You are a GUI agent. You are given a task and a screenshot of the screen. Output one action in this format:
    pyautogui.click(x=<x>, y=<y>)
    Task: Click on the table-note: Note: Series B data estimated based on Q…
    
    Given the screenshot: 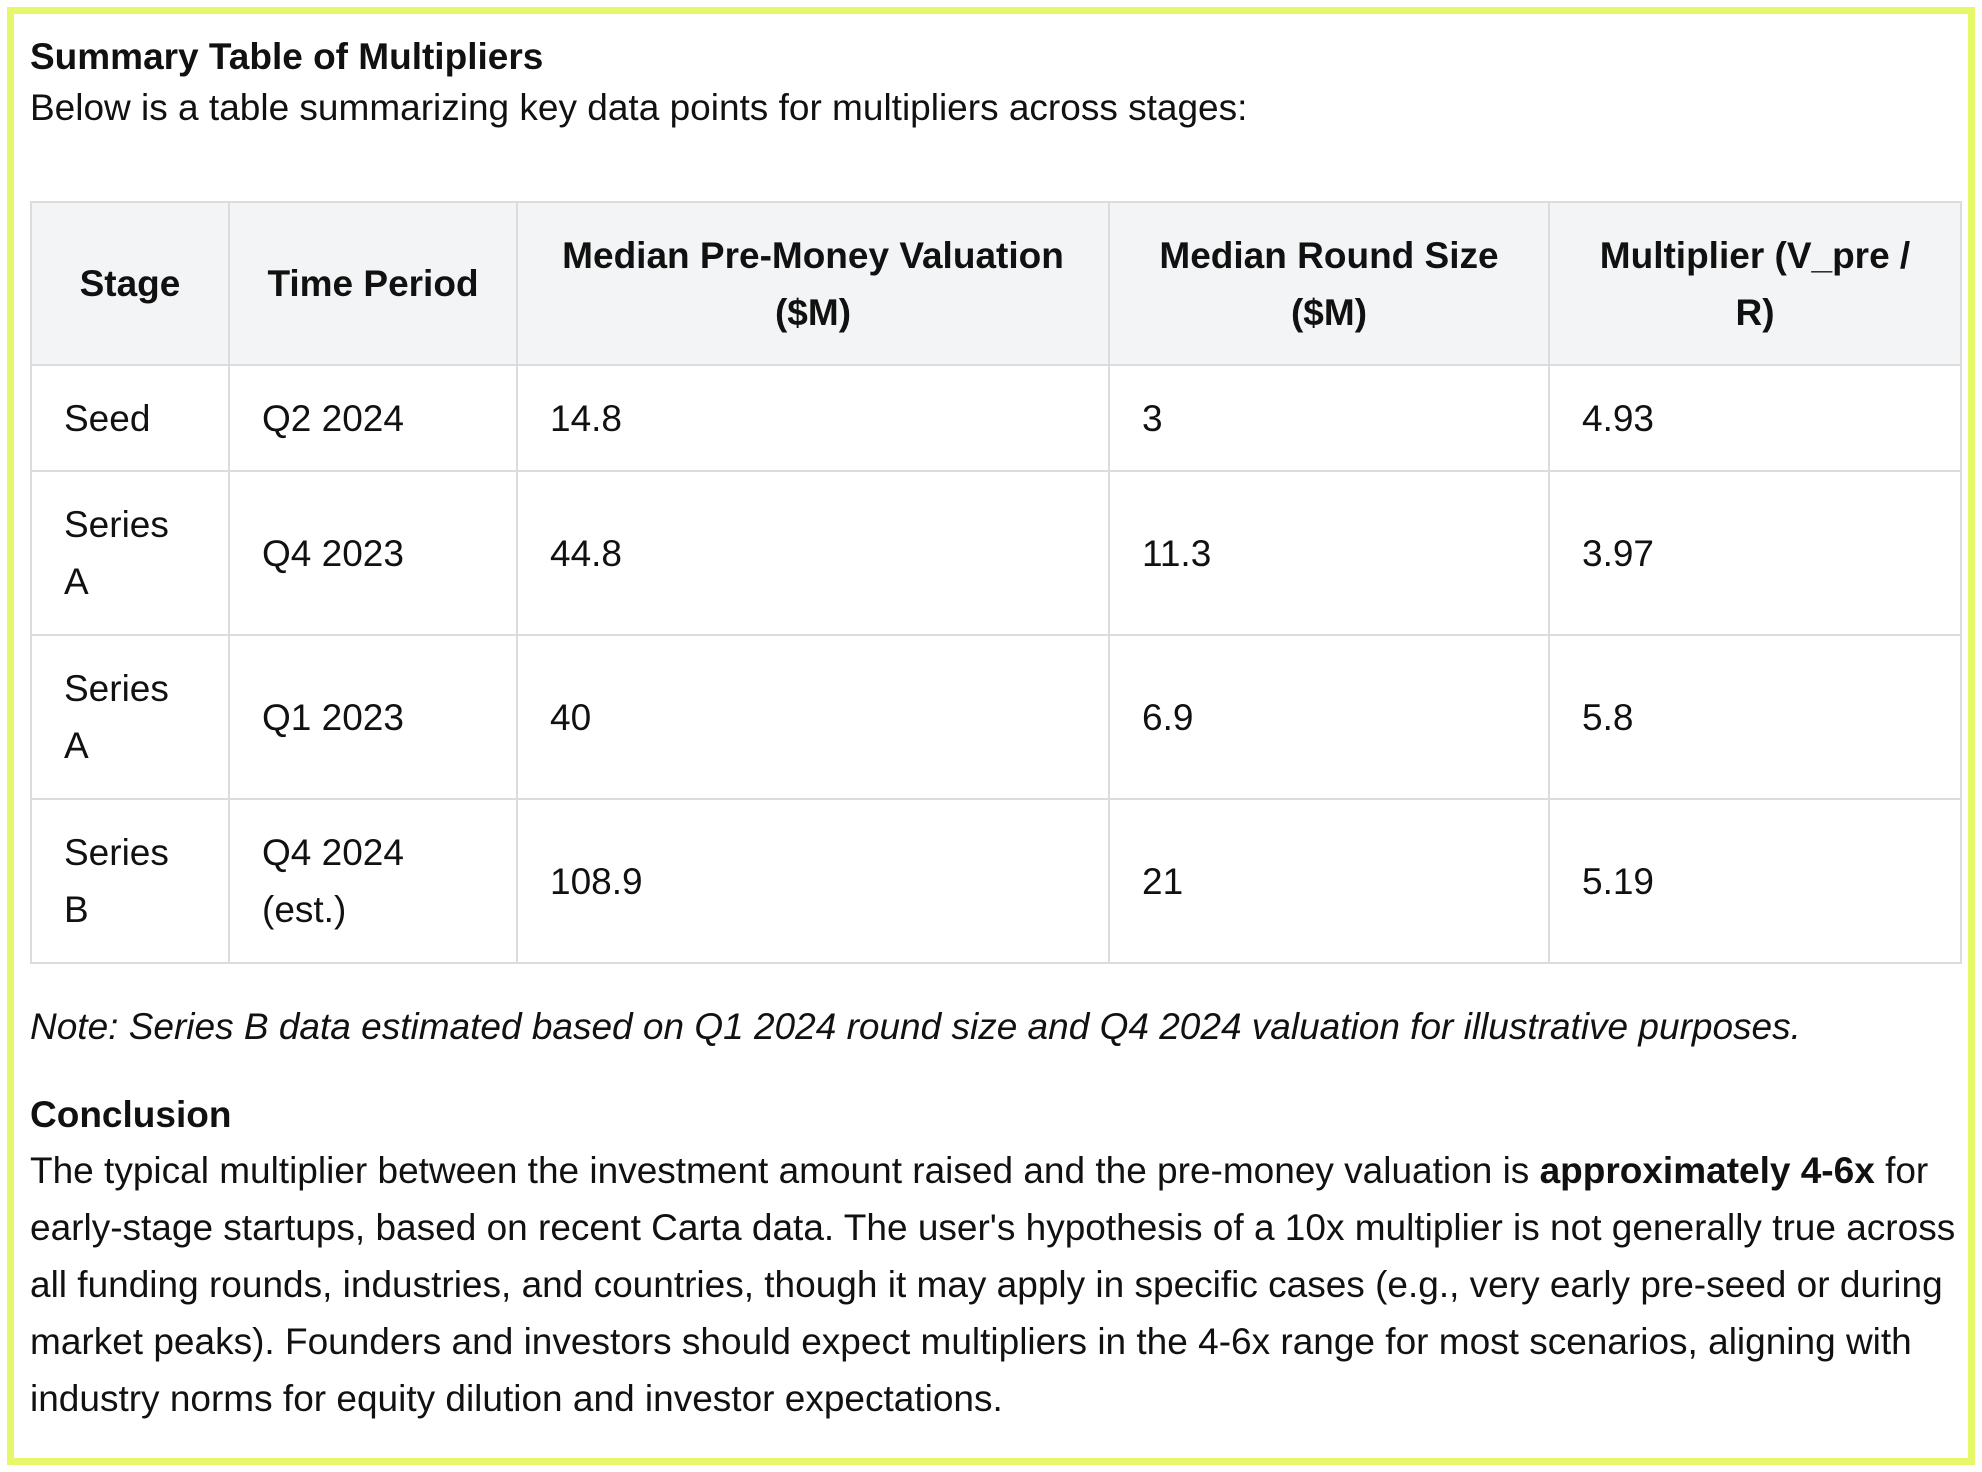 What is the action you would take?
    pyautogui.click(x=915, y=1026)
    